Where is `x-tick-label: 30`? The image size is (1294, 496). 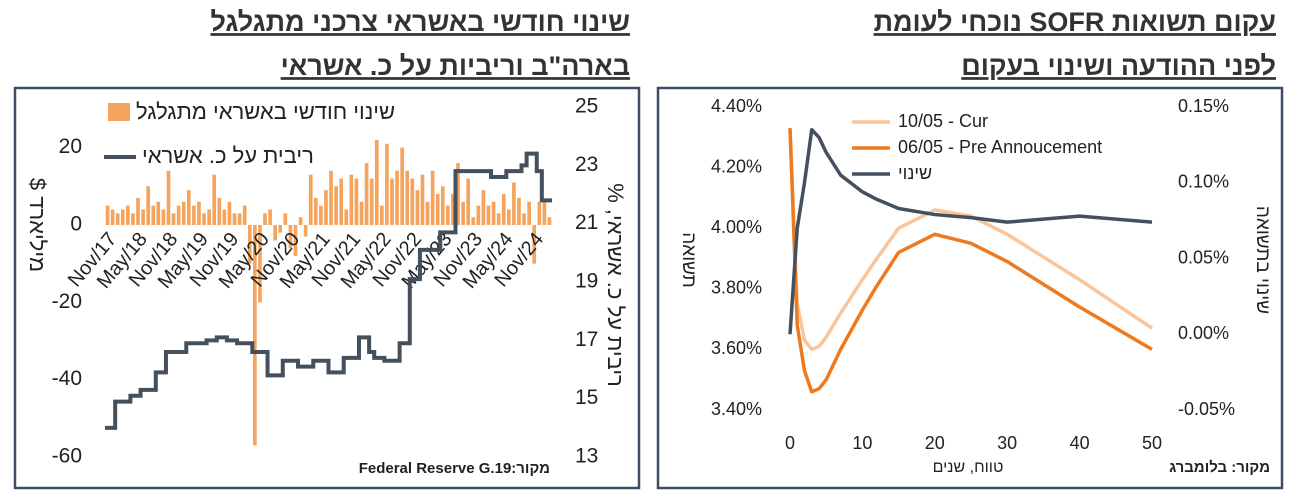 x-tick-label: 30 is located at coordinates (1007, 443).